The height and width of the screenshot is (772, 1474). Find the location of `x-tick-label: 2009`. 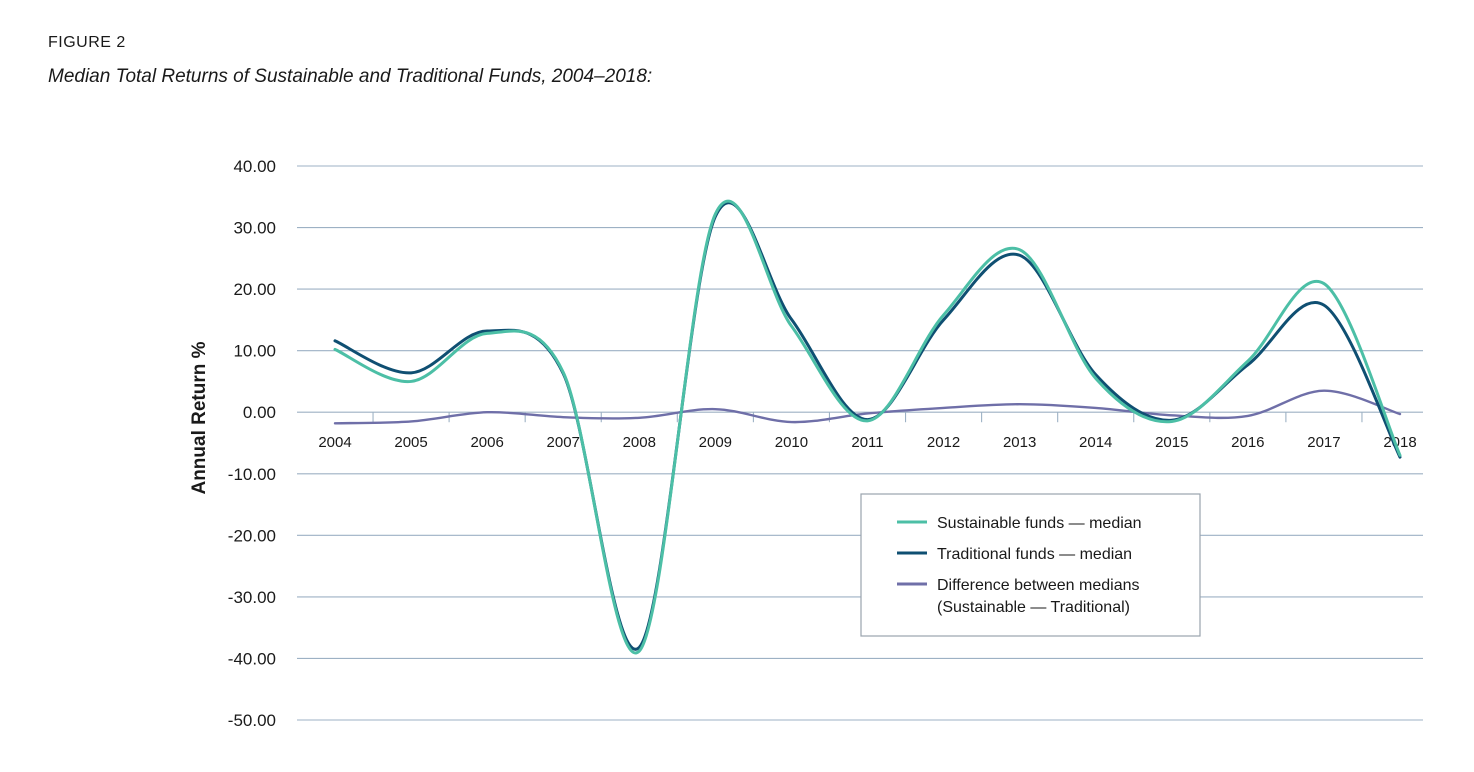

x-tick-label: 2009 is located at coordinates (715, 442).